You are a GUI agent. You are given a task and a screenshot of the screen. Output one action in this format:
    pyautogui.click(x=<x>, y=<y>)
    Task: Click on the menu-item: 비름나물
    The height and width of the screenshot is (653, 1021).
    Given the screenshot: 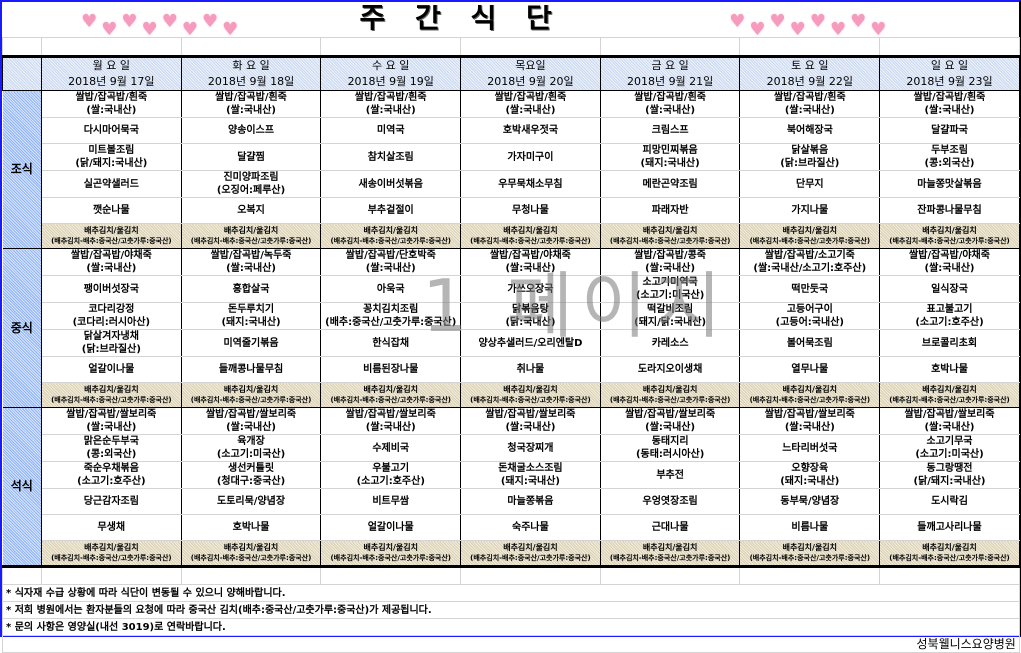 What is the action you would take?
    pyautogui.click(x=810, y=527)
    